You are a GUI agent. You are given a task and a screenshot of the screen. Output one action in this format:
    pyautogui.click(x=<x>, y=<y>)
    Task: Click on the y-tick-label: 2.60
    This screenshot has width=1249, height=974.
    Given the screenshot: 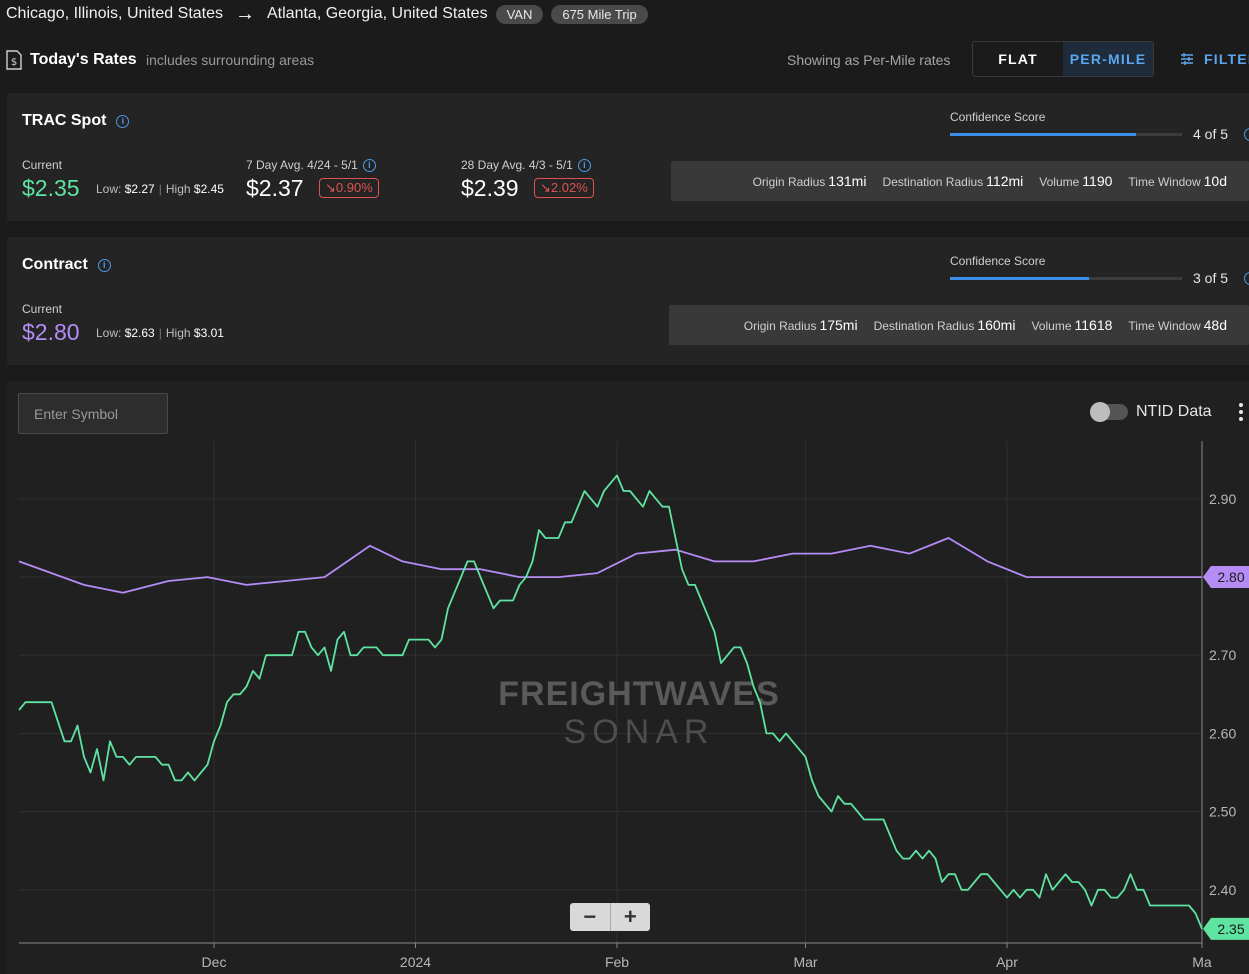 What is the action you would take?
    pyautogui.click(x=1222, y=733)
    